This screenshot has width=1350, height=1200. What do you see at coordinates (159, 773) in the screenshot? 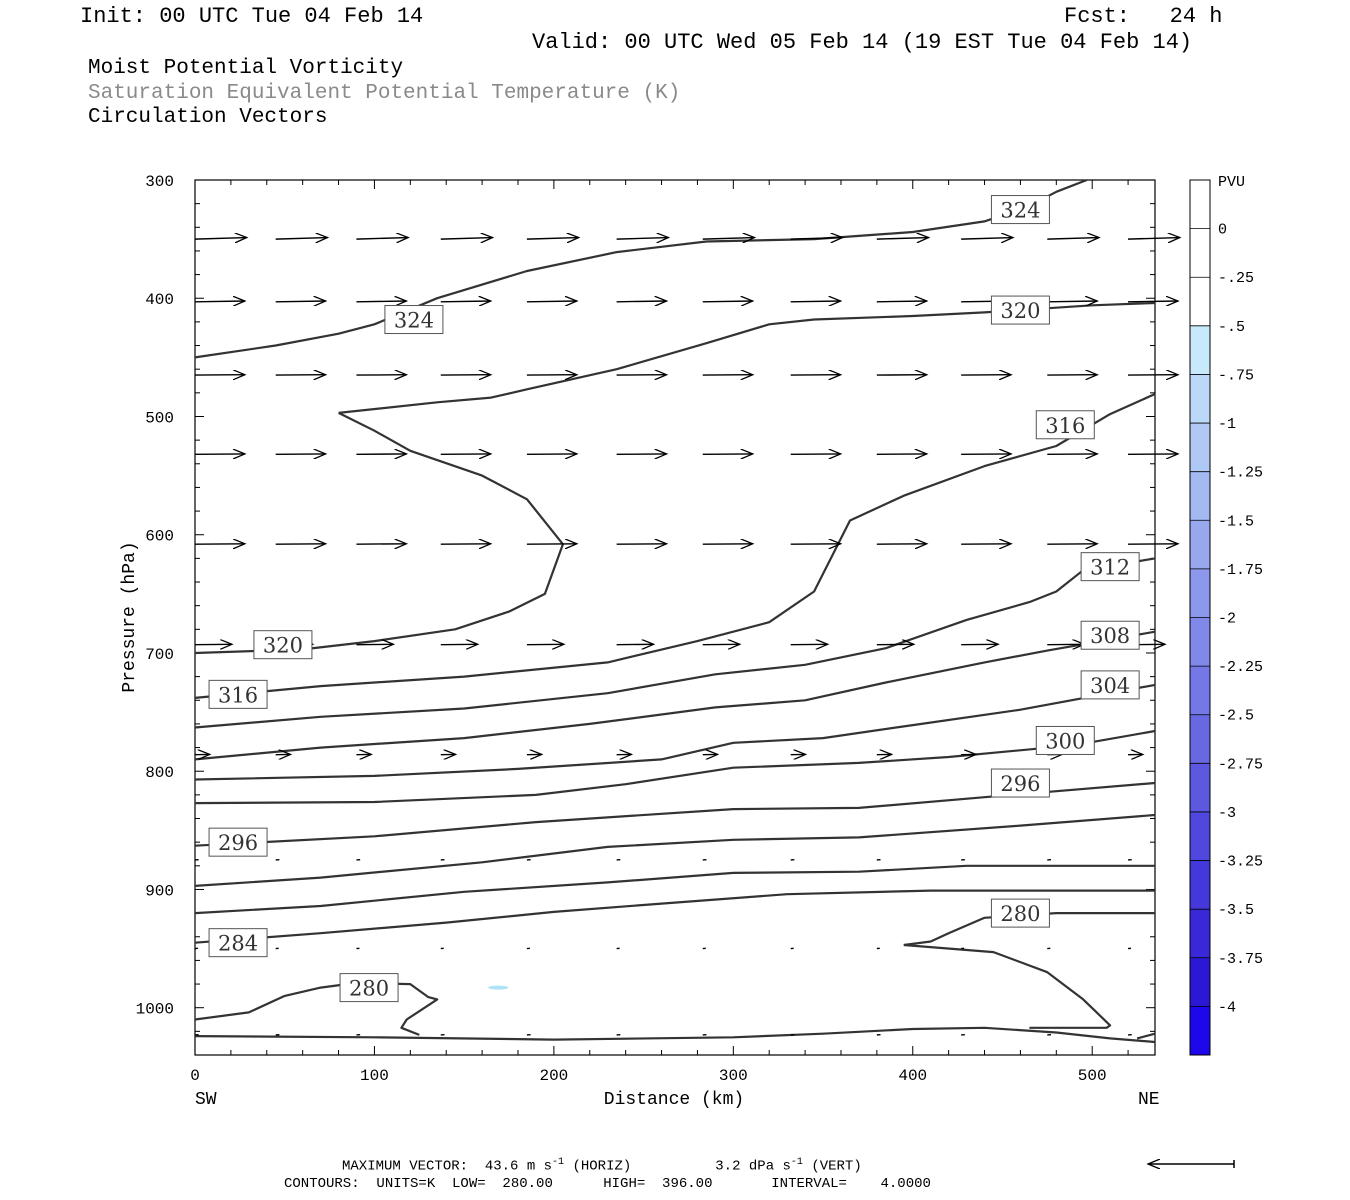
I see `y-tick-label: 800` at bounding box center [159, 773].